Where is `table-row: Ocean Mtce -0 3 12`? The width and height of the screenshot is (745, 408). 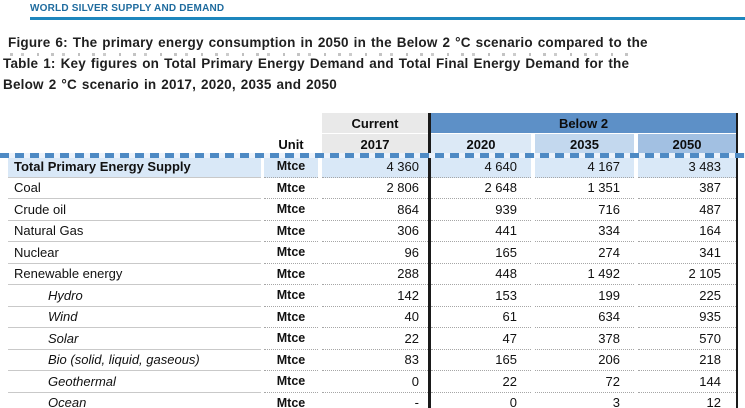
table-row: Ocean Mtce -0 3 12 is located at coordinates (373, 400).